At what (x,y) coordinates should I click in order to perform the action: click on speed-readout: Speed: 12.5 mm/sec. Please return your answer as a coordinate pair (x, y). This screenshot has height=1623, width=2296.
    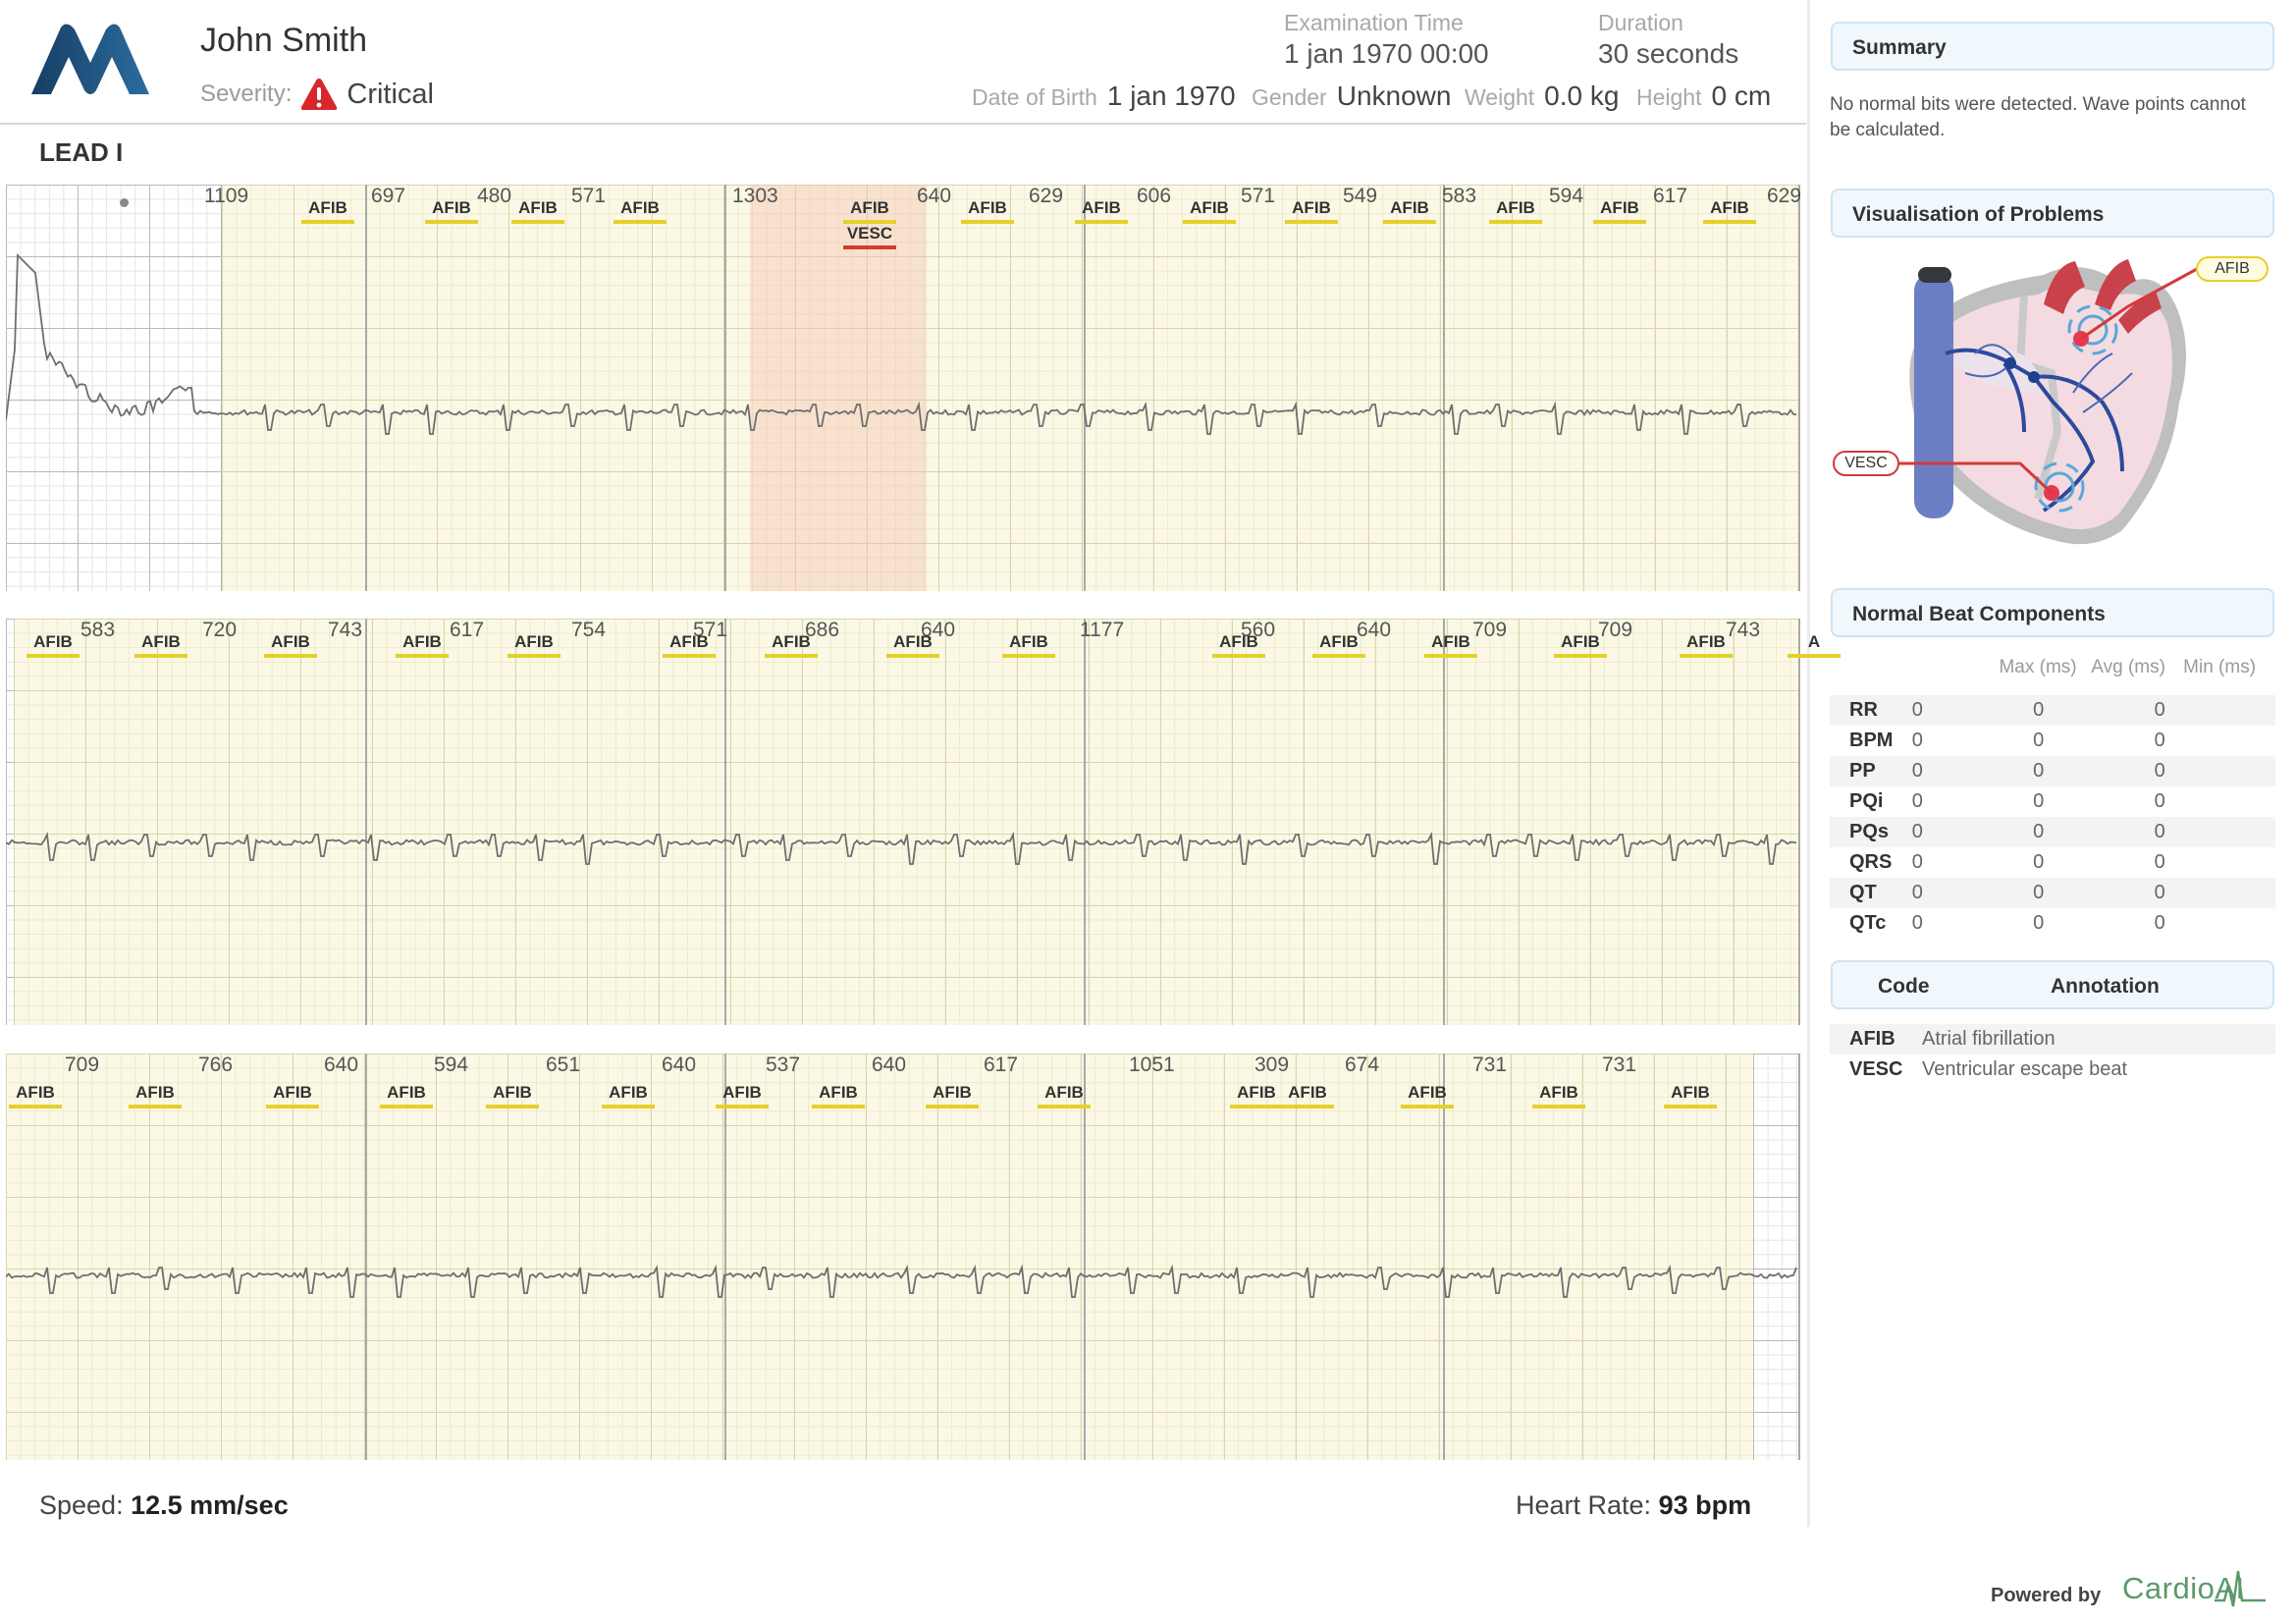
    Looking at the image, I should click on (164, 1505).